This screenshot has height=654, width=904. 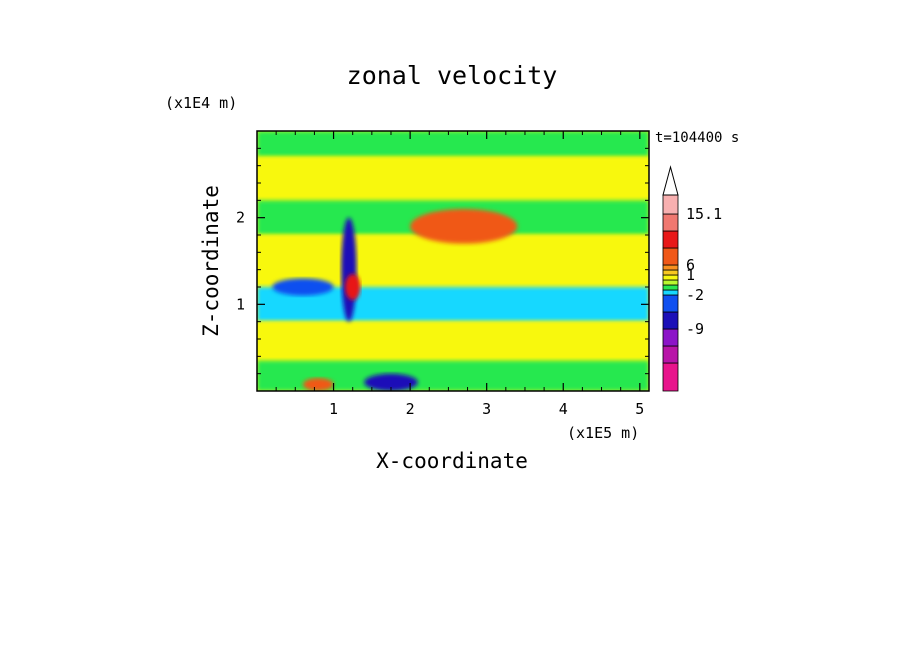 I want to click on colorbar-label: -9, so click(x=695, y=329).